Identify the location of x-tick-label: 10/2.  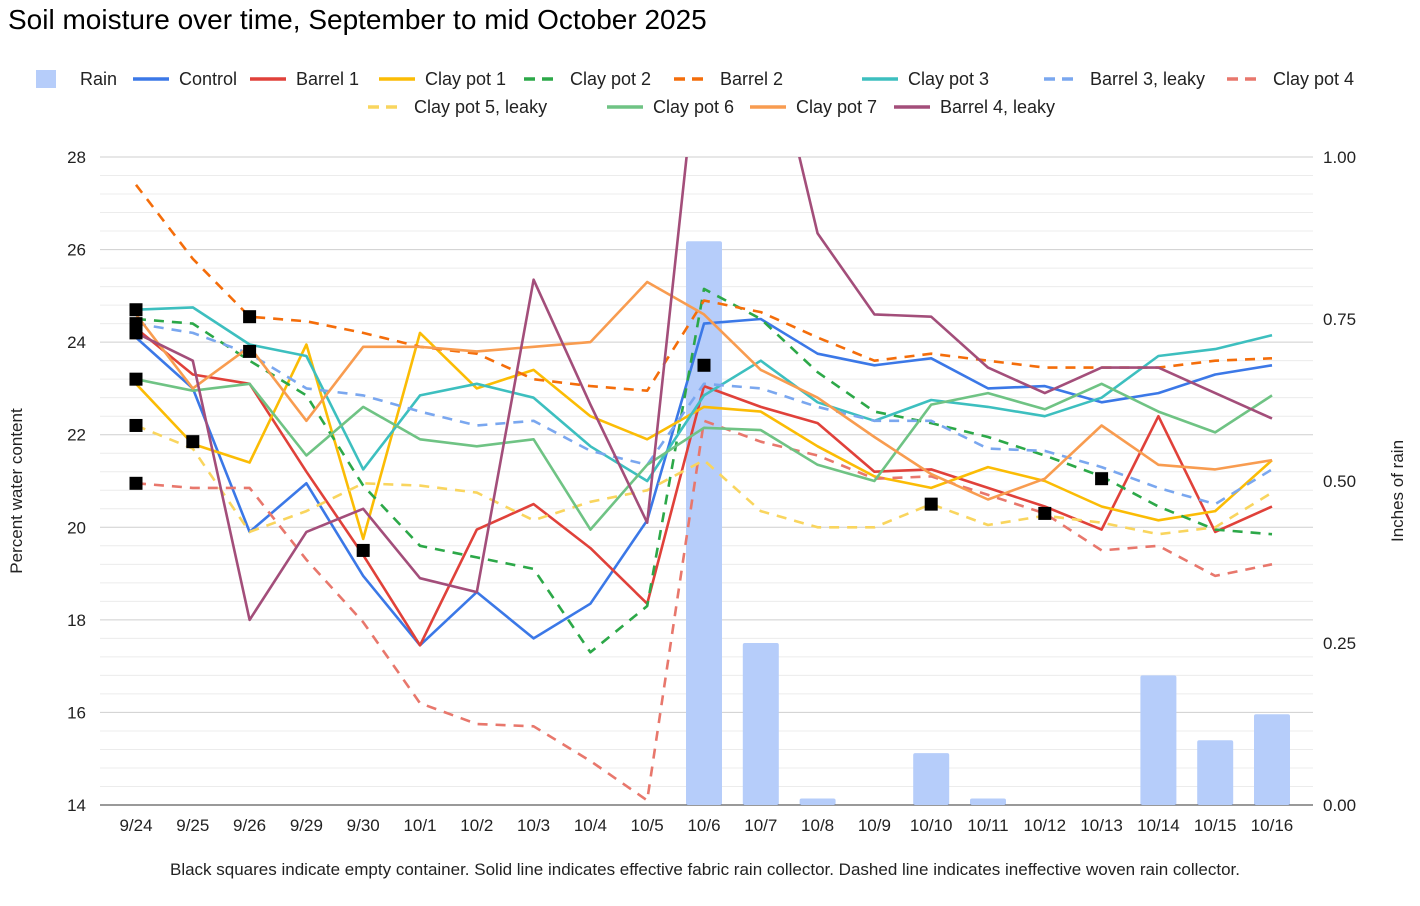
(476, 825).